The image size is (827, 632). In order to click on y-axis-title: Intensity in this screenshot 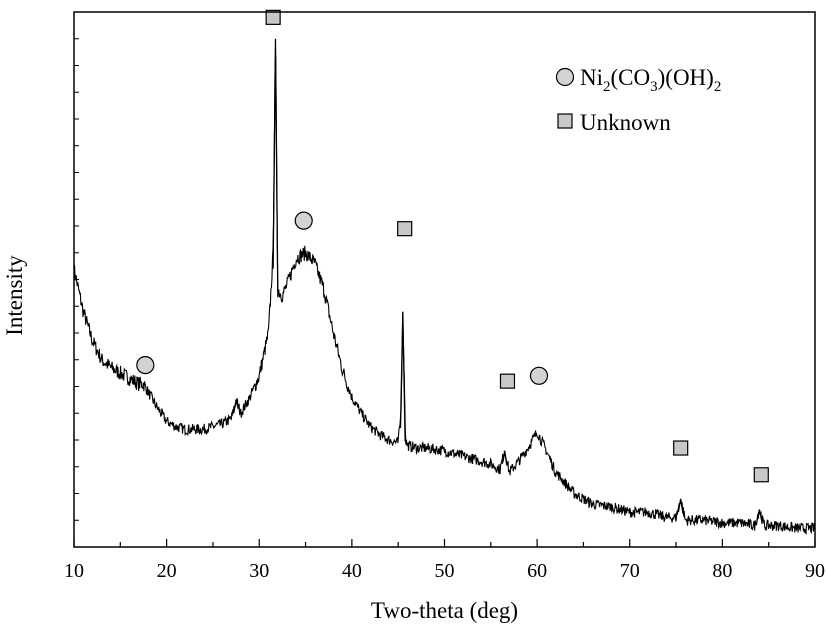, I will do `click(14, 295)`.